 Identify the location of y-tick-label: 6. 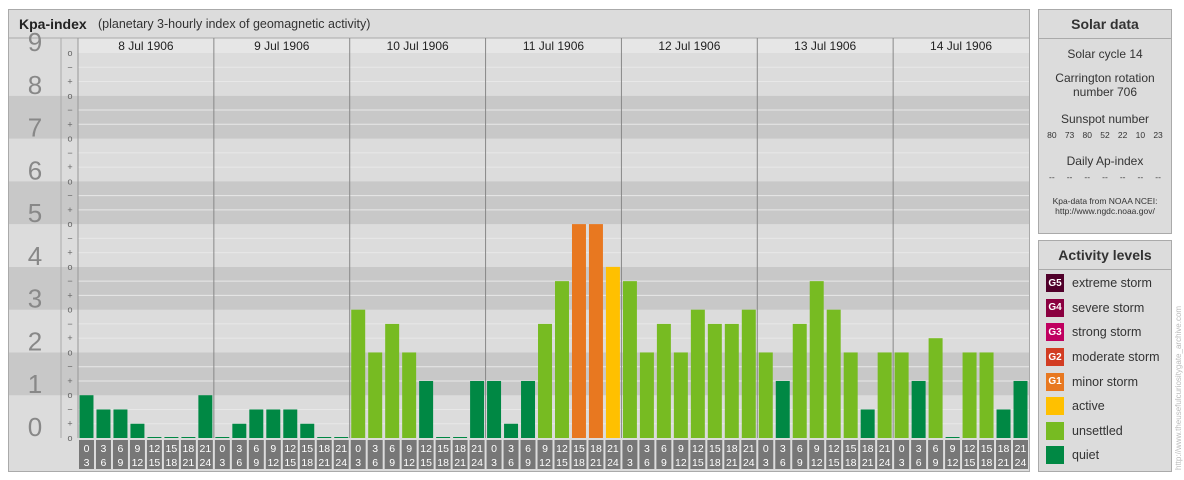
(35, 170).